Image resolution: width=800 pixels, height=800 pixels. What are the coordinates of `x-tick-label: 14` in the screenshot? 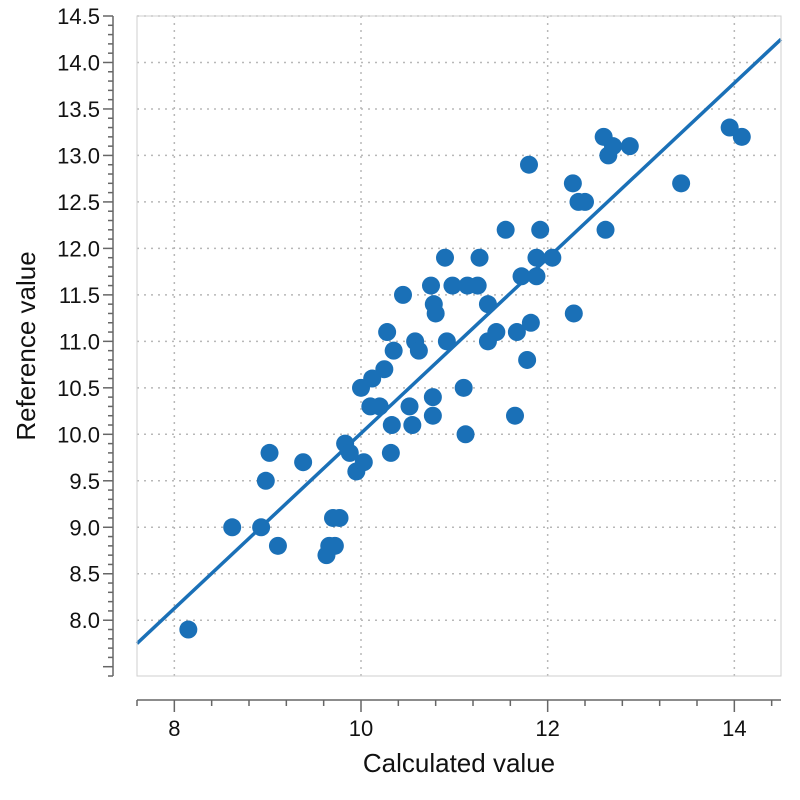 It's located at (734, 728).